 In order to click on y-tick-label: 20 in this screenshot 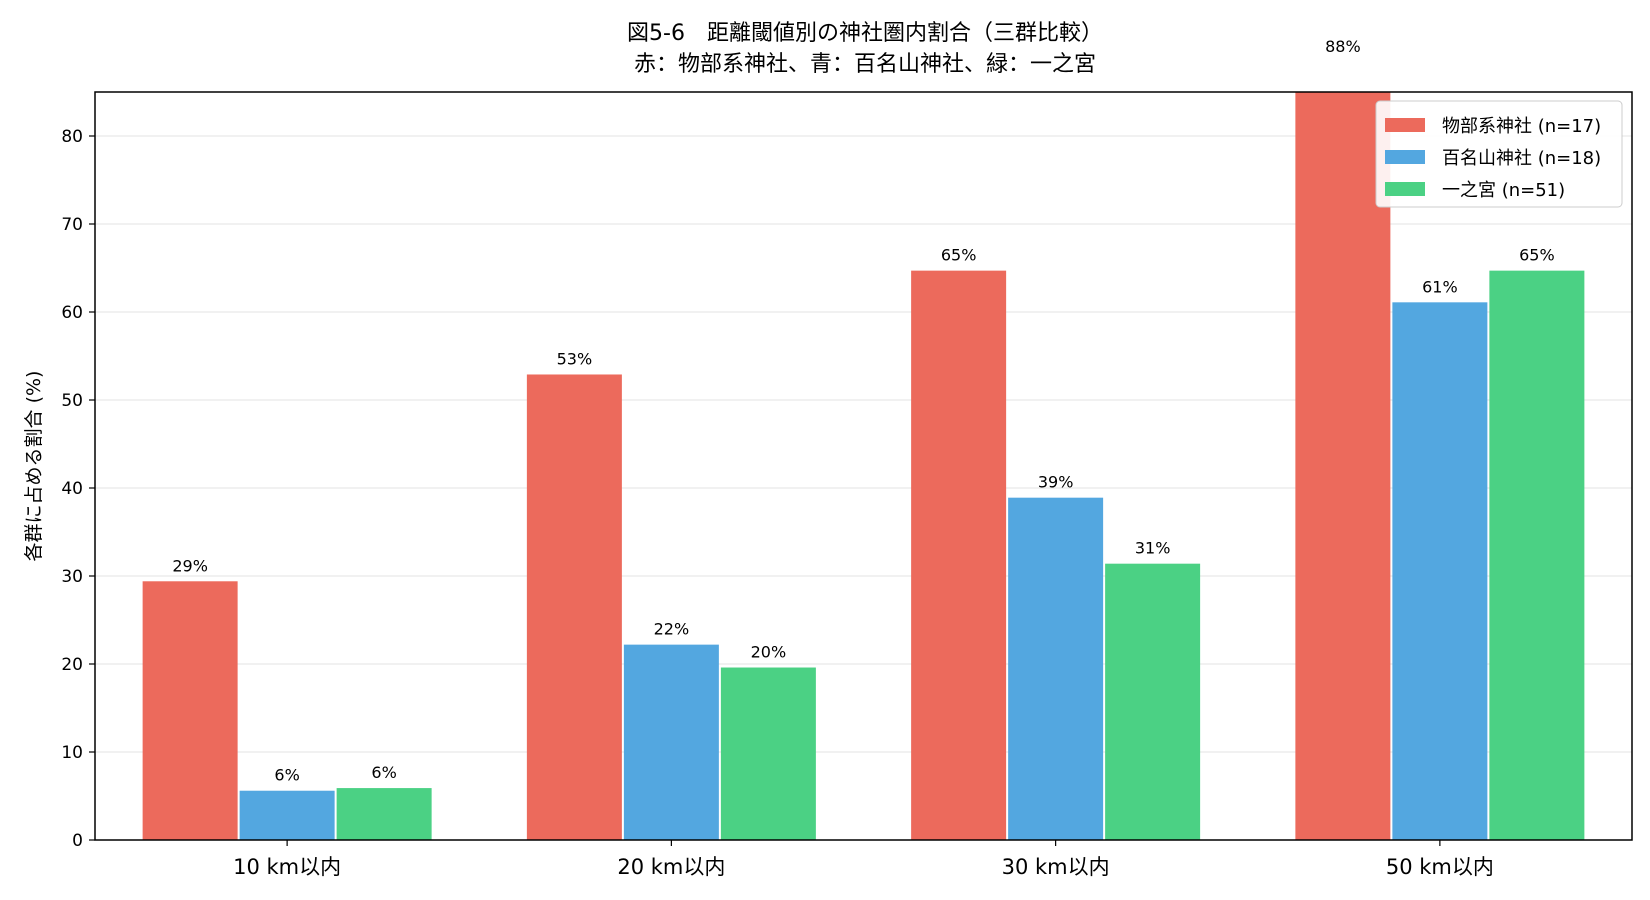, I will do `click(72, 665)`.